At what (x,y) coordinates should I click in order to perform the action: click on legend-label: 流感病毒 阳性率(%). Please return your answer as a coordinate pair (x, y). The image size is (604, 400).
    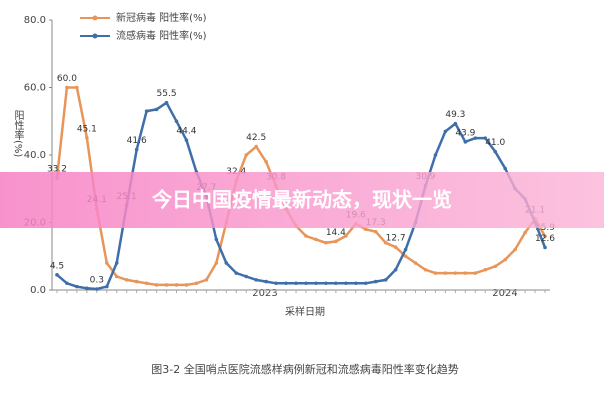
    Looking at the image, I should click on (161, 35).